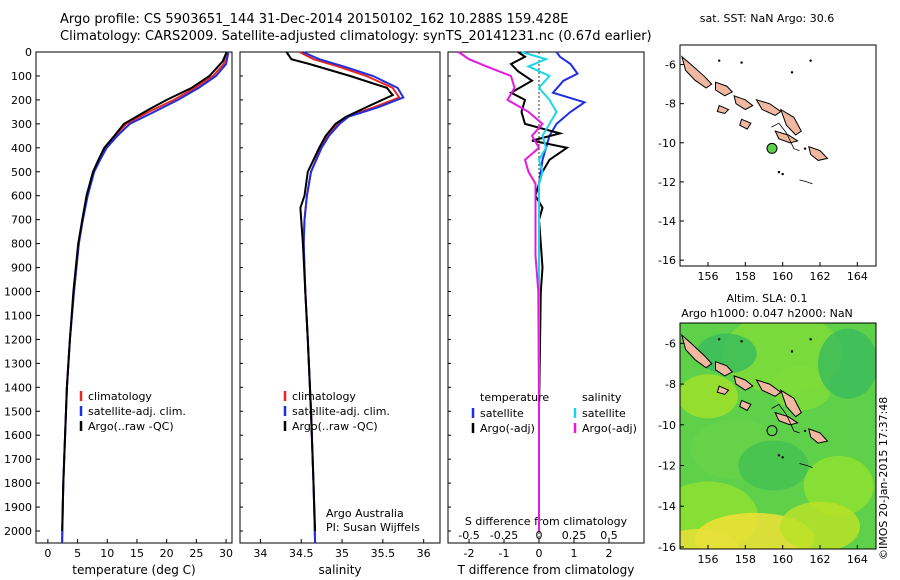  I want to click on difference-x2label: S difference from climatology, so click(546, 521).